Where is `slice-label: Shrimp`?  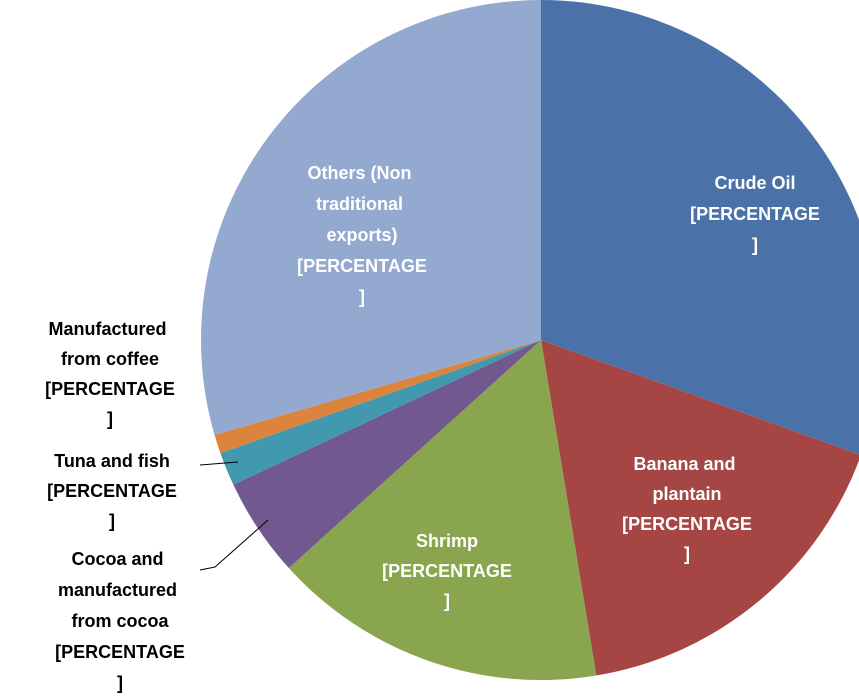 slice-label: Shrimp is located at coordinates (447, 541).